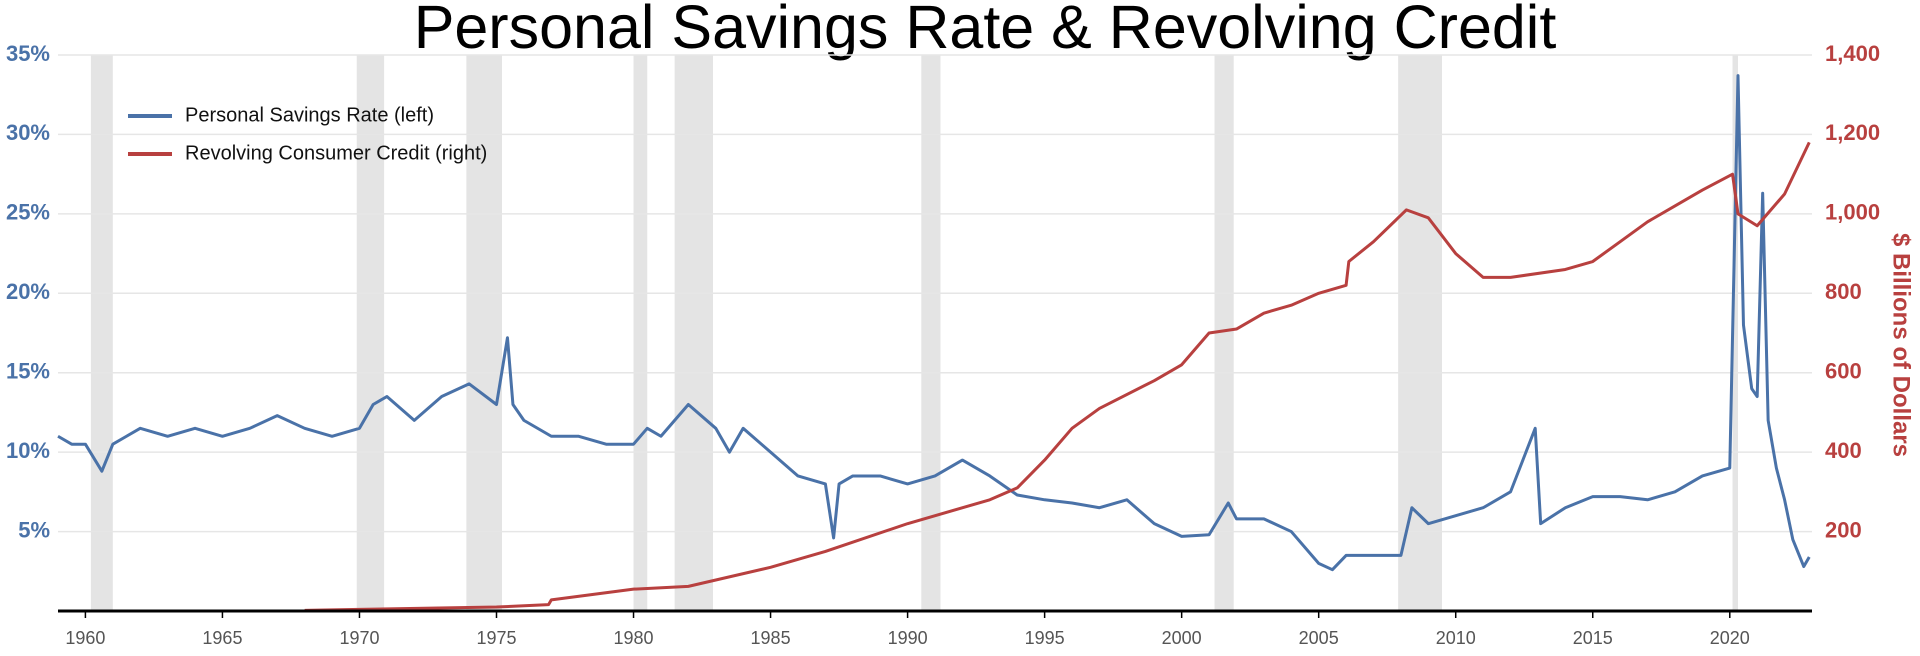 The image size is (1920, 656). Describe the element at coordinates (496, 638) in the screenshot. I see `x-tick-label: 1975` at that location.